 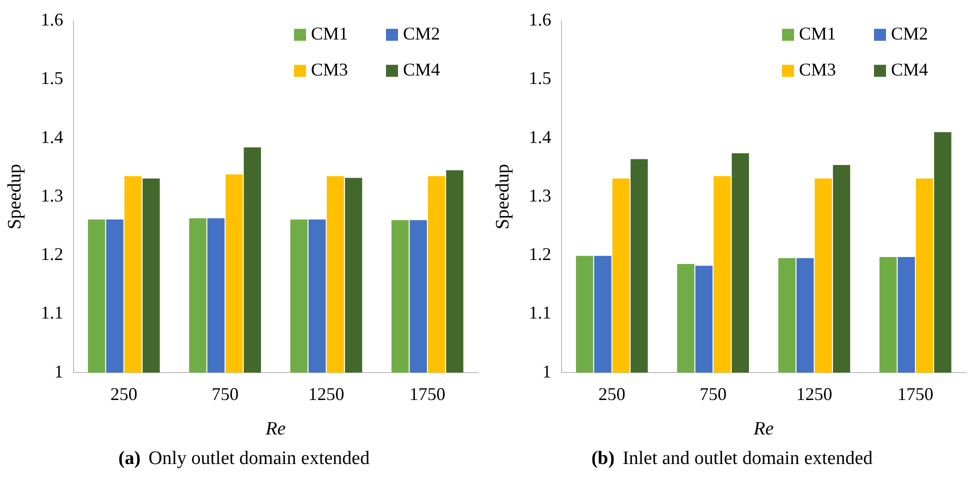 I want to click on text: (b) Inlet and outlet domain extended, so click(x=732, y=459).